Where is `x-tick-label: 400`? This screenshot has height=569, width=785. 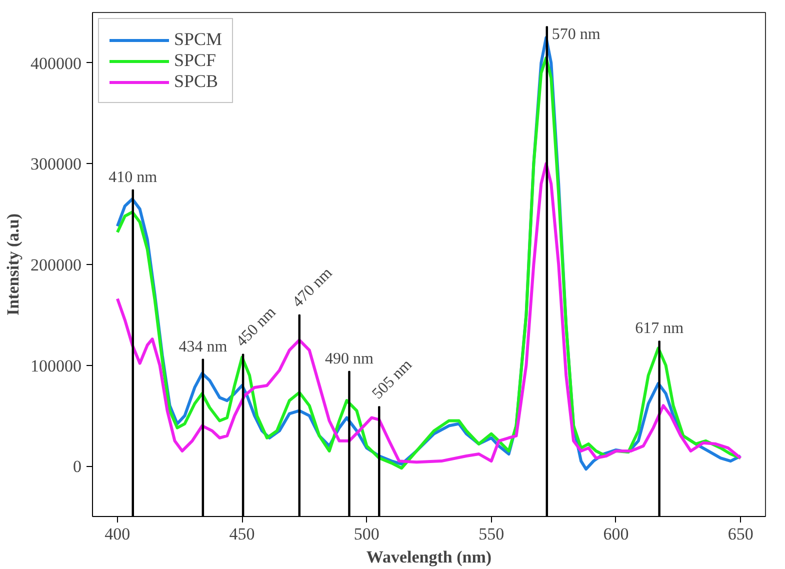 x-tick-label: 400 is located at coordinates (117, 534).